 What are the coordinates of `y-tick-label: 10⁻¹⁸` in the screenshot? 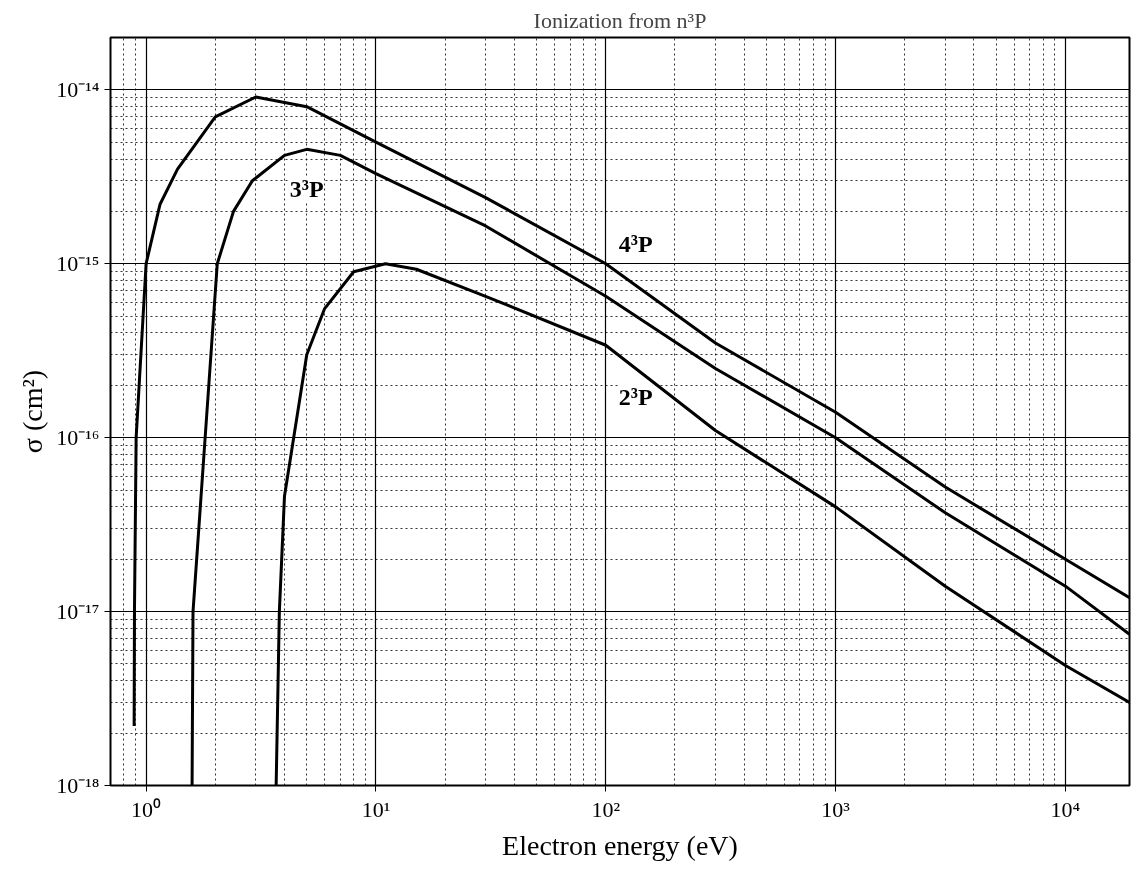 It's located at (78, 785).